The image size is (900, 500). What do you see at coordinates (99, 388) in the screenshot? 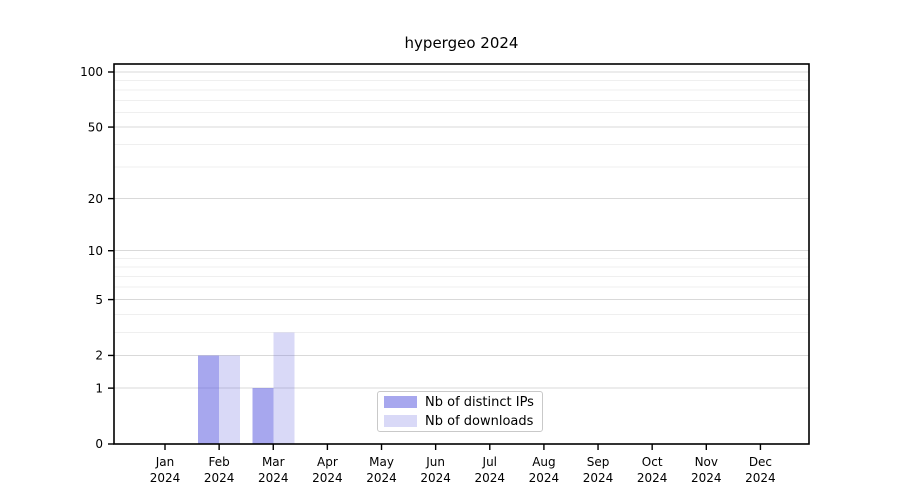
I see `y-tick-label-1: 1` at bounding box center [99, 388].